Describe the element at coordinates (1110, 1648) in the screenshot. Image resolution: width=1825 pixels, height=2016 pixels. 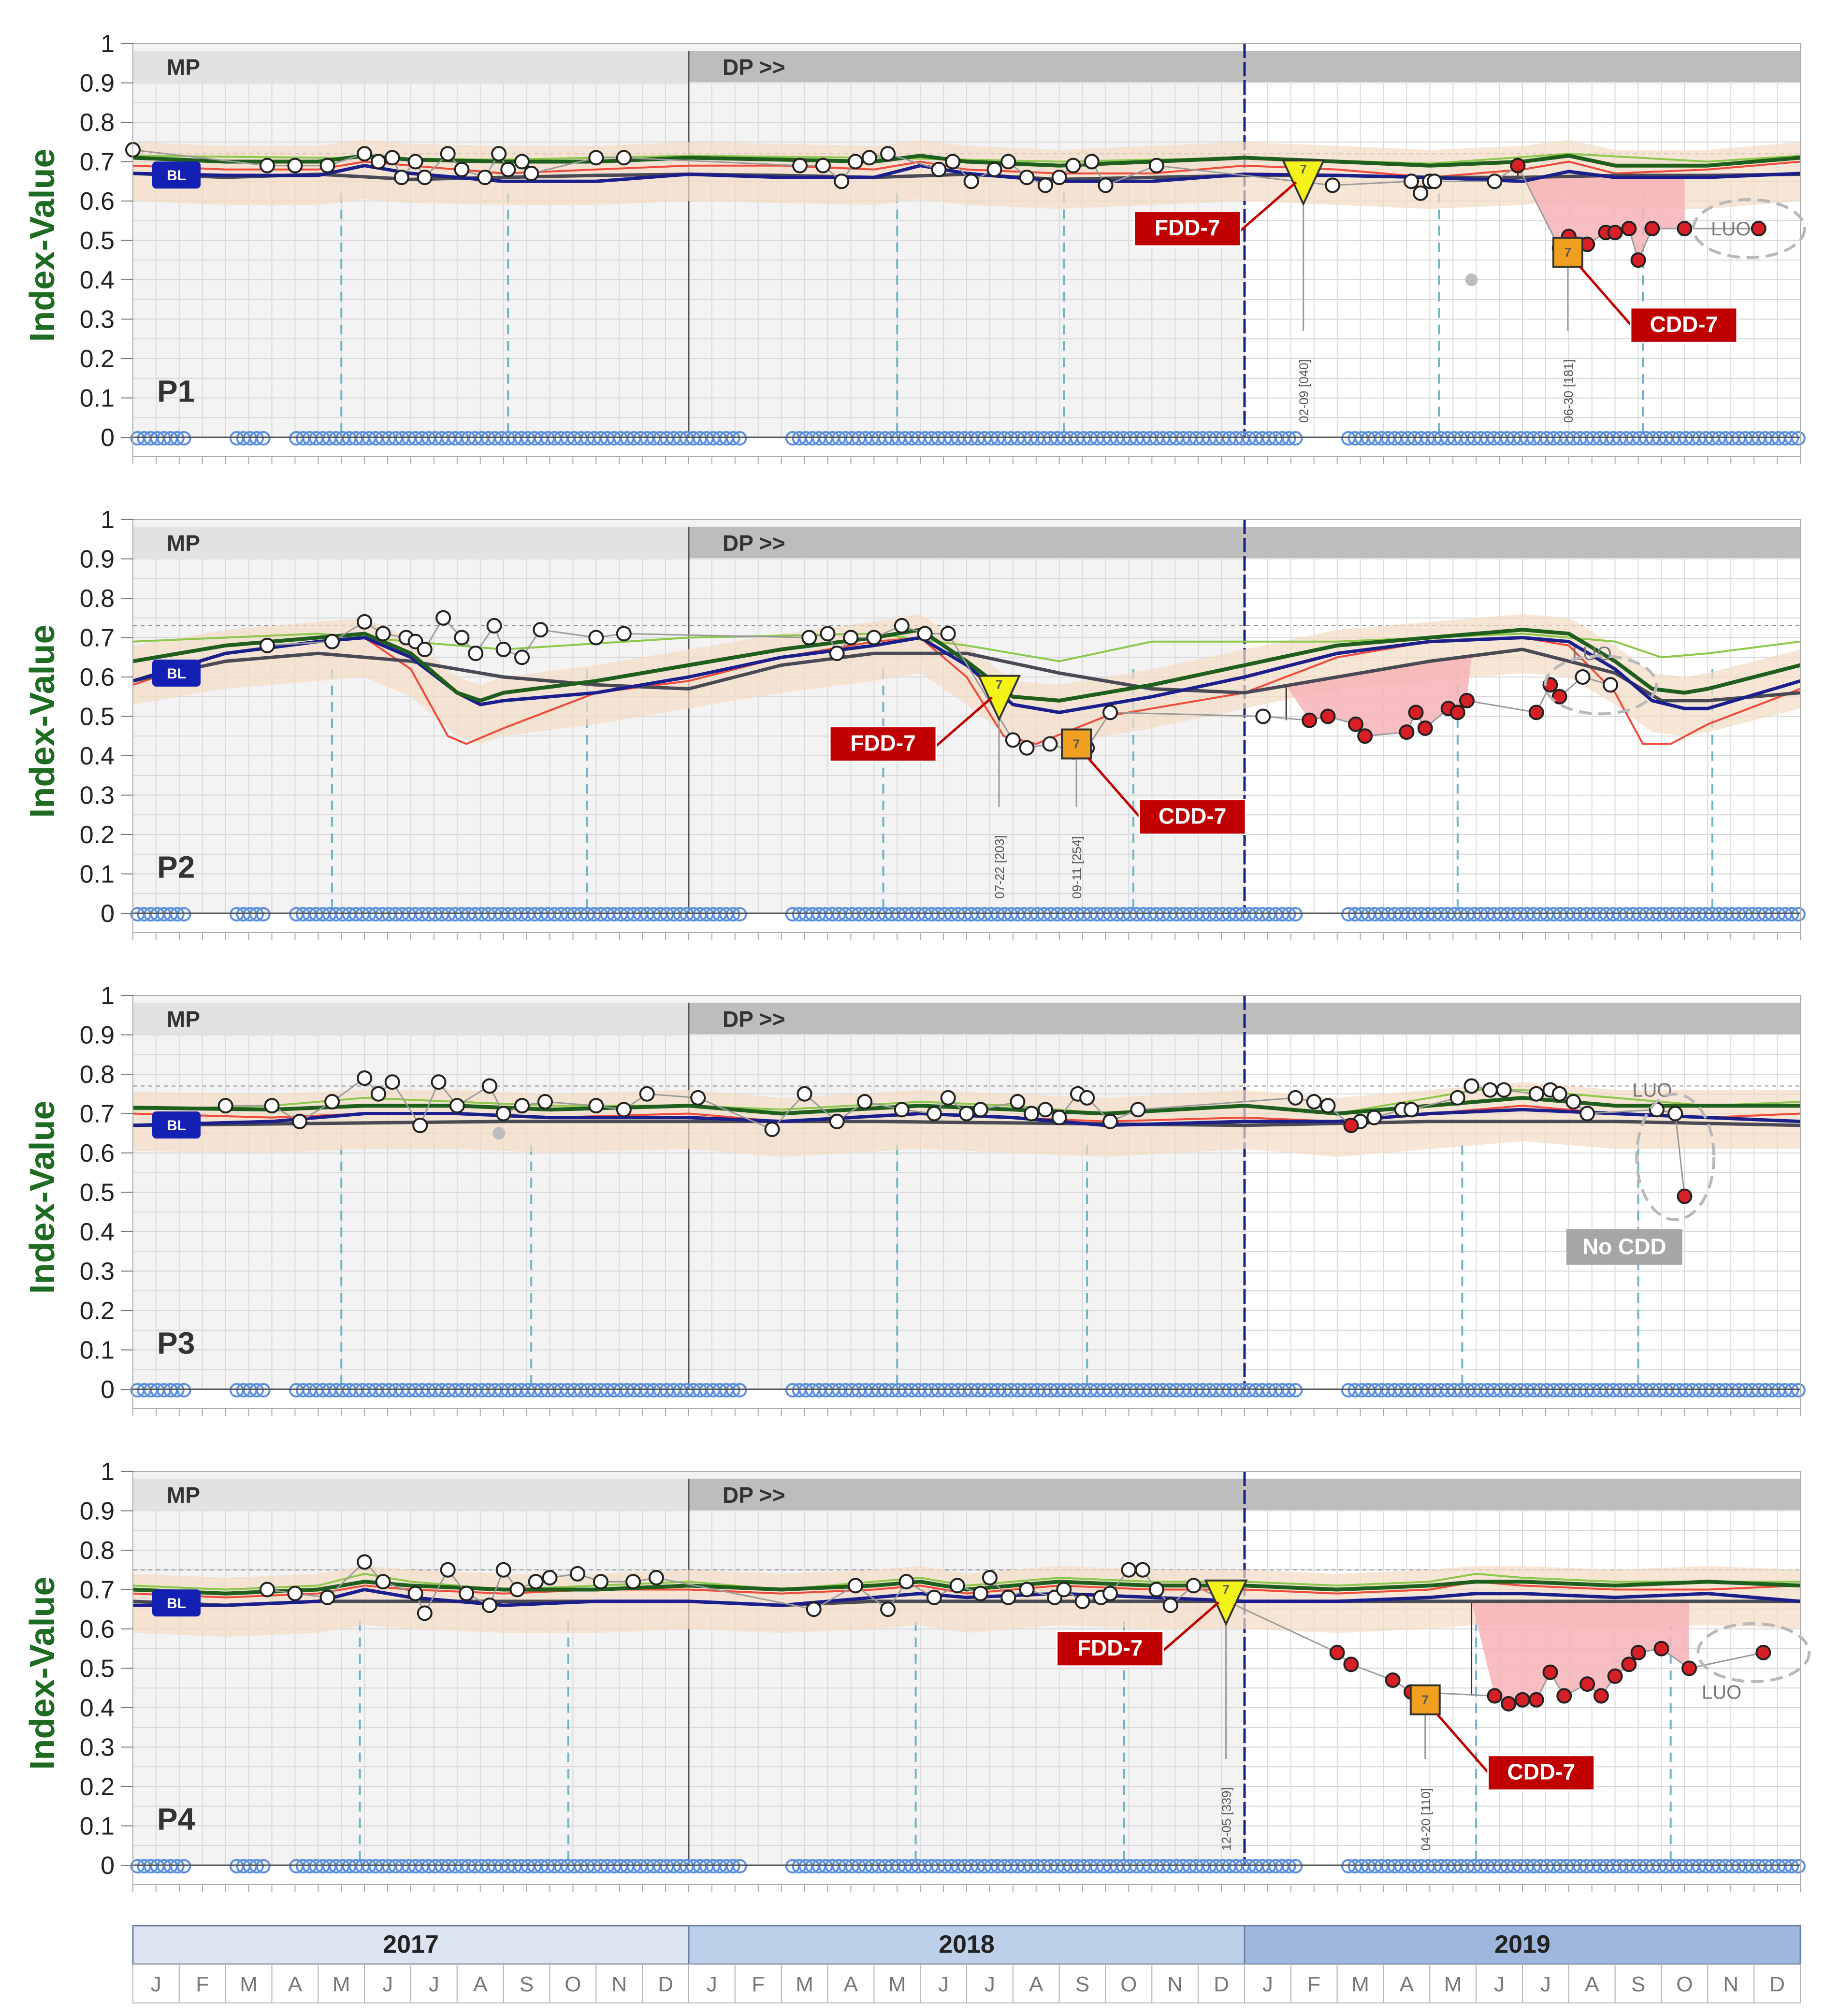
I see `fdd-tag-label: FDD-7` at that location.